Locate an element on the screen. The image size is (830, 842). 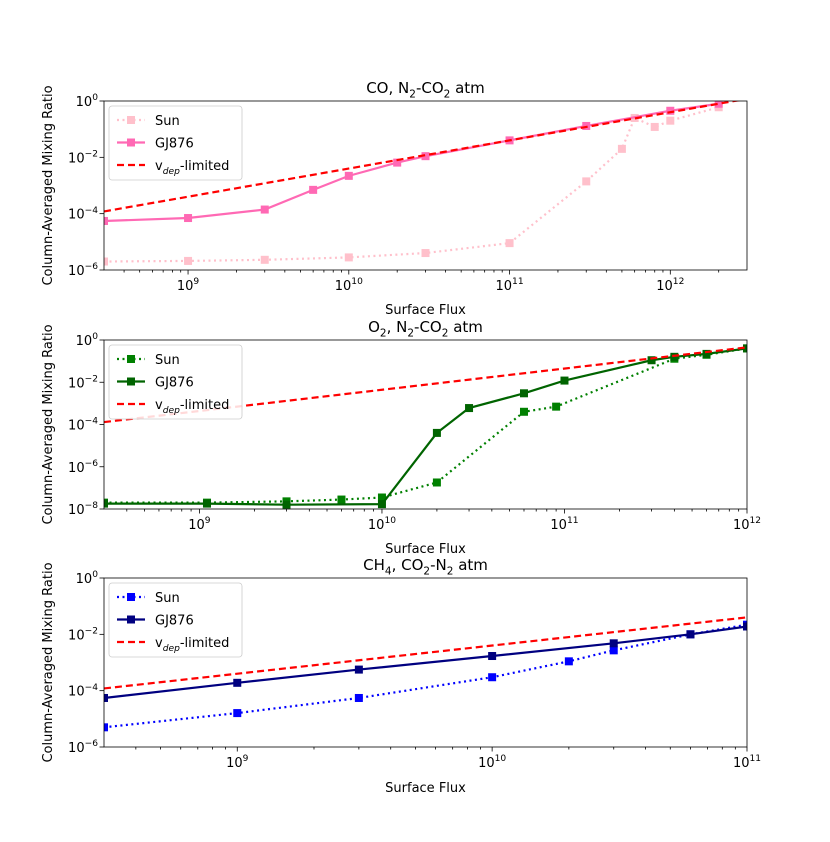
y-tick-label: 10⁻⁸ is located at coordinates (83, 509).